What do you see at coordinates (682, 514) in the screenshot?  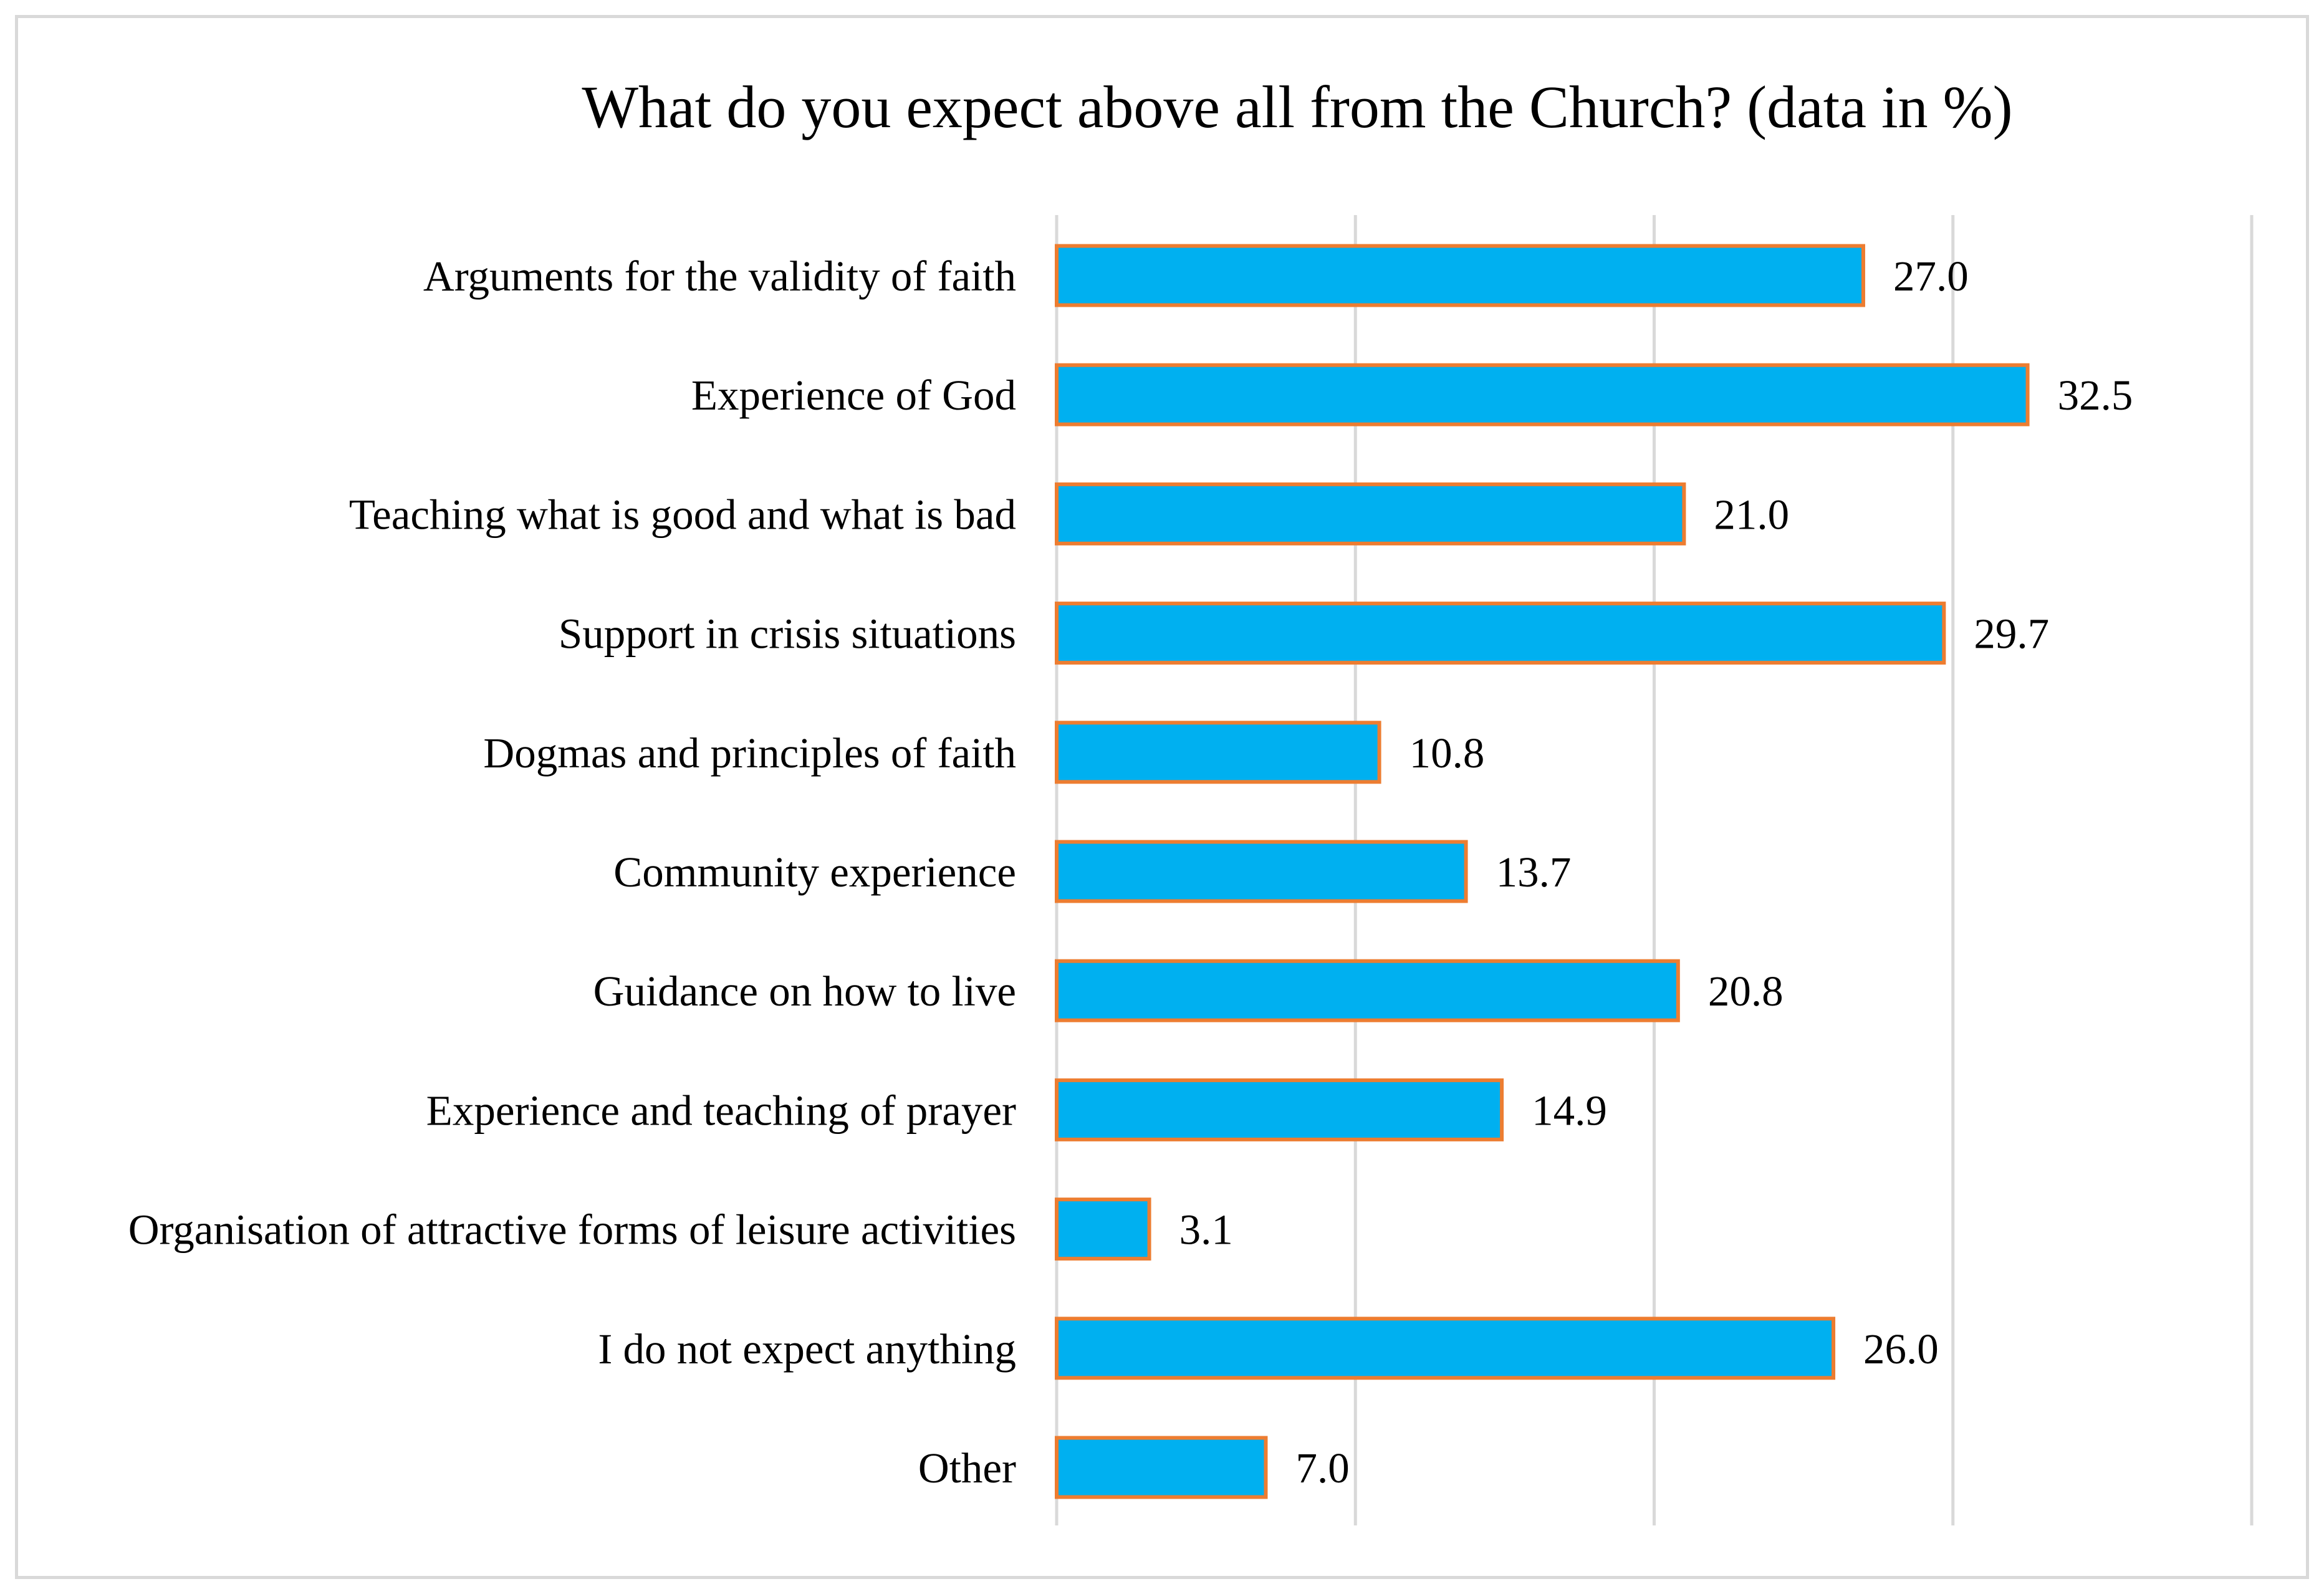 I see `category-label: Teaching what is good and what is bad` at bounding box center [682, 514].